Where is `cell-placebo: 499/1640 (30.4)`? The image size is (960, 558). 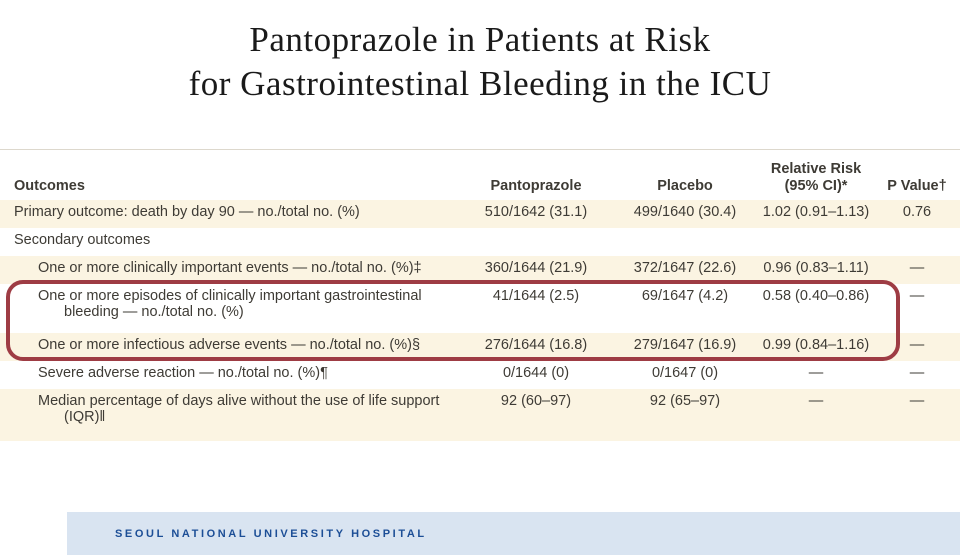
cell-placebo: 499/1640 (30.4) is located at coordinates (685, 212).